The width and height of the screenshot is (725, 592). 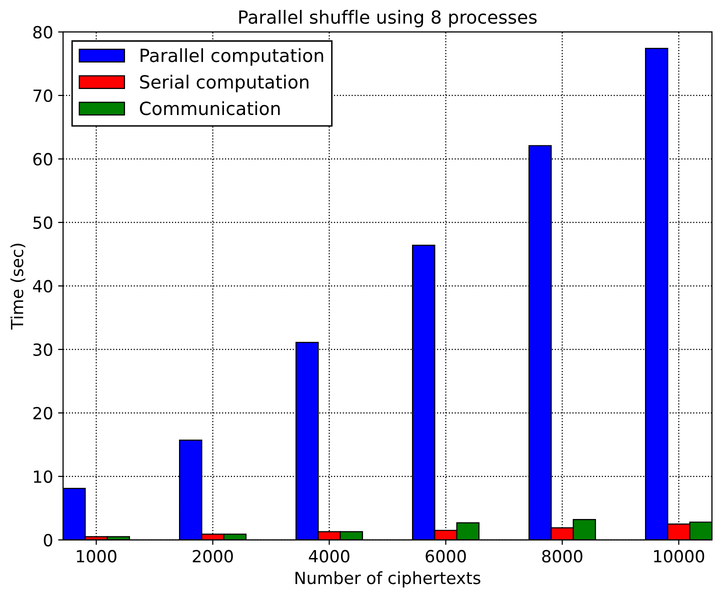 I want to click on x-axis-title: Number of ciphertexts, so click(x=388, y=579).